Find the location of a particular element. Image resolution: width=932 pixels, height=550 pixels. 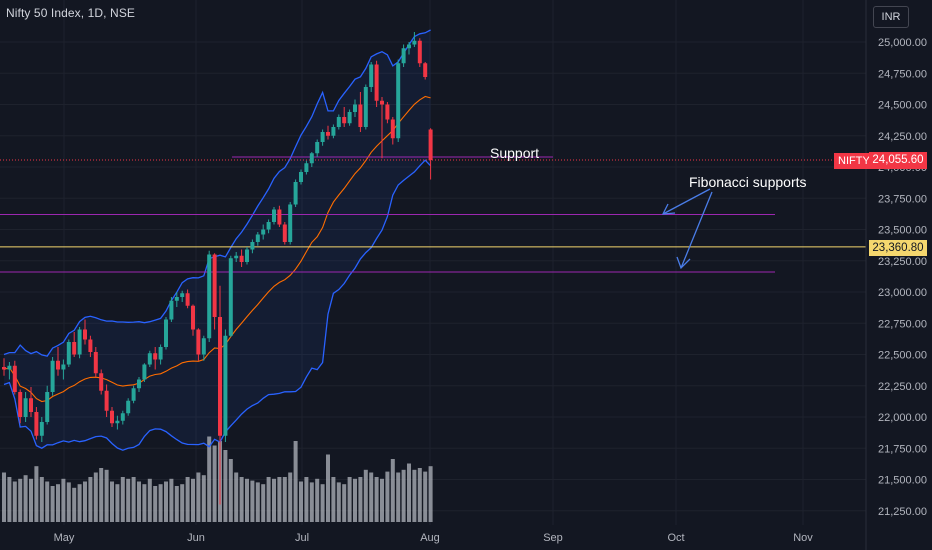

time-tick: Aug is located at coordinates (430, 538).